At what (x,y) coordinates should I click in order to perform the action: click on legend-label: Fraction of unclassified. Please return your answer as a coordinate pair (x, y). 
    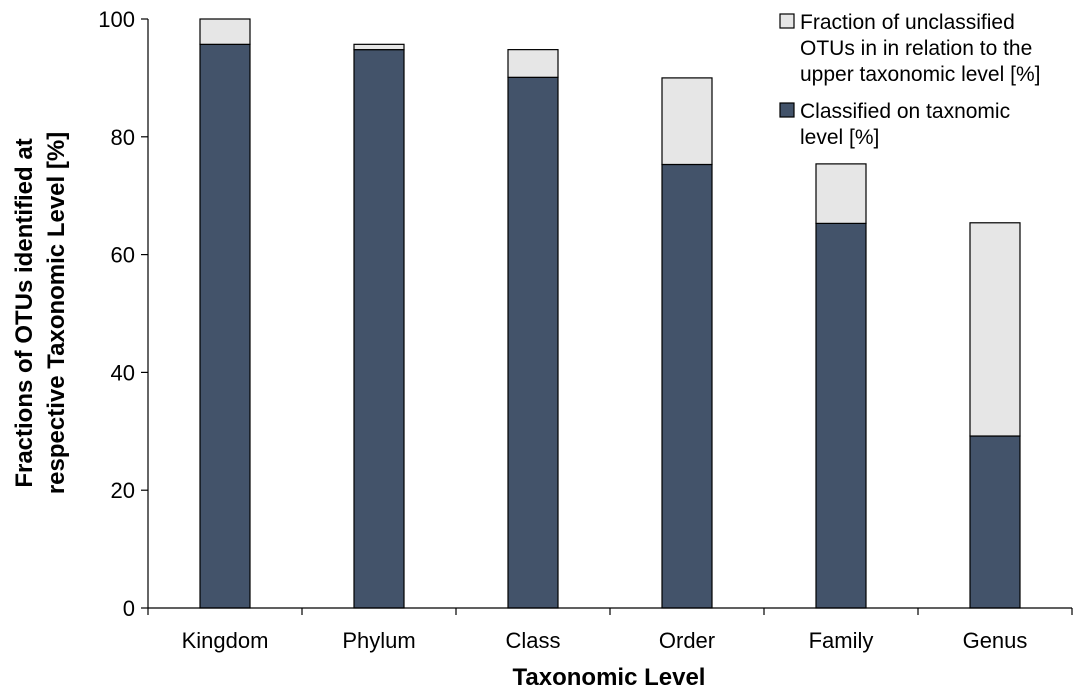
    Looking at the image, I should click on (907, 22).